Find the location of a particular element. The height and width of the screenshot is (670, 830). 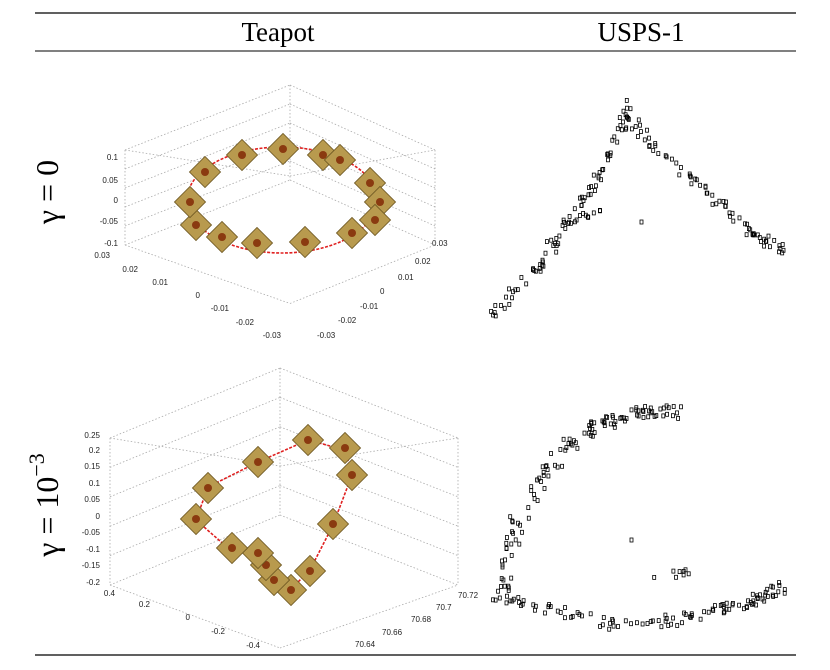

y-tick-label: 70.7 is located at coordinates (444, 607).